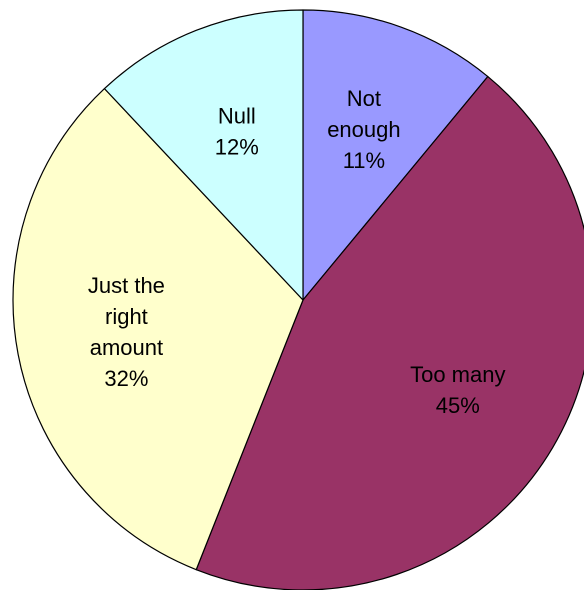 This screenshot has width=584, height=590. What do you see at coordinates (126, 285) in the screenshot?
I see `pie-slice-label-line: Just the` at bounding box center [126, 285].